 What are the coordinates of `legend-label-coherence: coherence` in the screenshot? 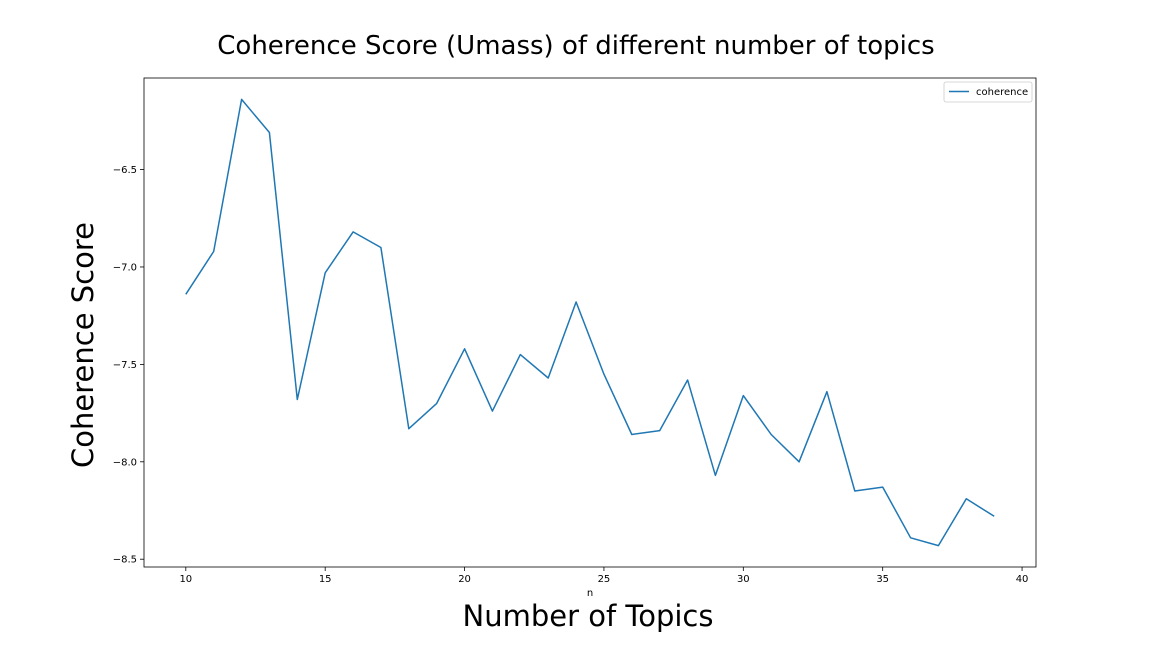 It's located at (1002, 92).